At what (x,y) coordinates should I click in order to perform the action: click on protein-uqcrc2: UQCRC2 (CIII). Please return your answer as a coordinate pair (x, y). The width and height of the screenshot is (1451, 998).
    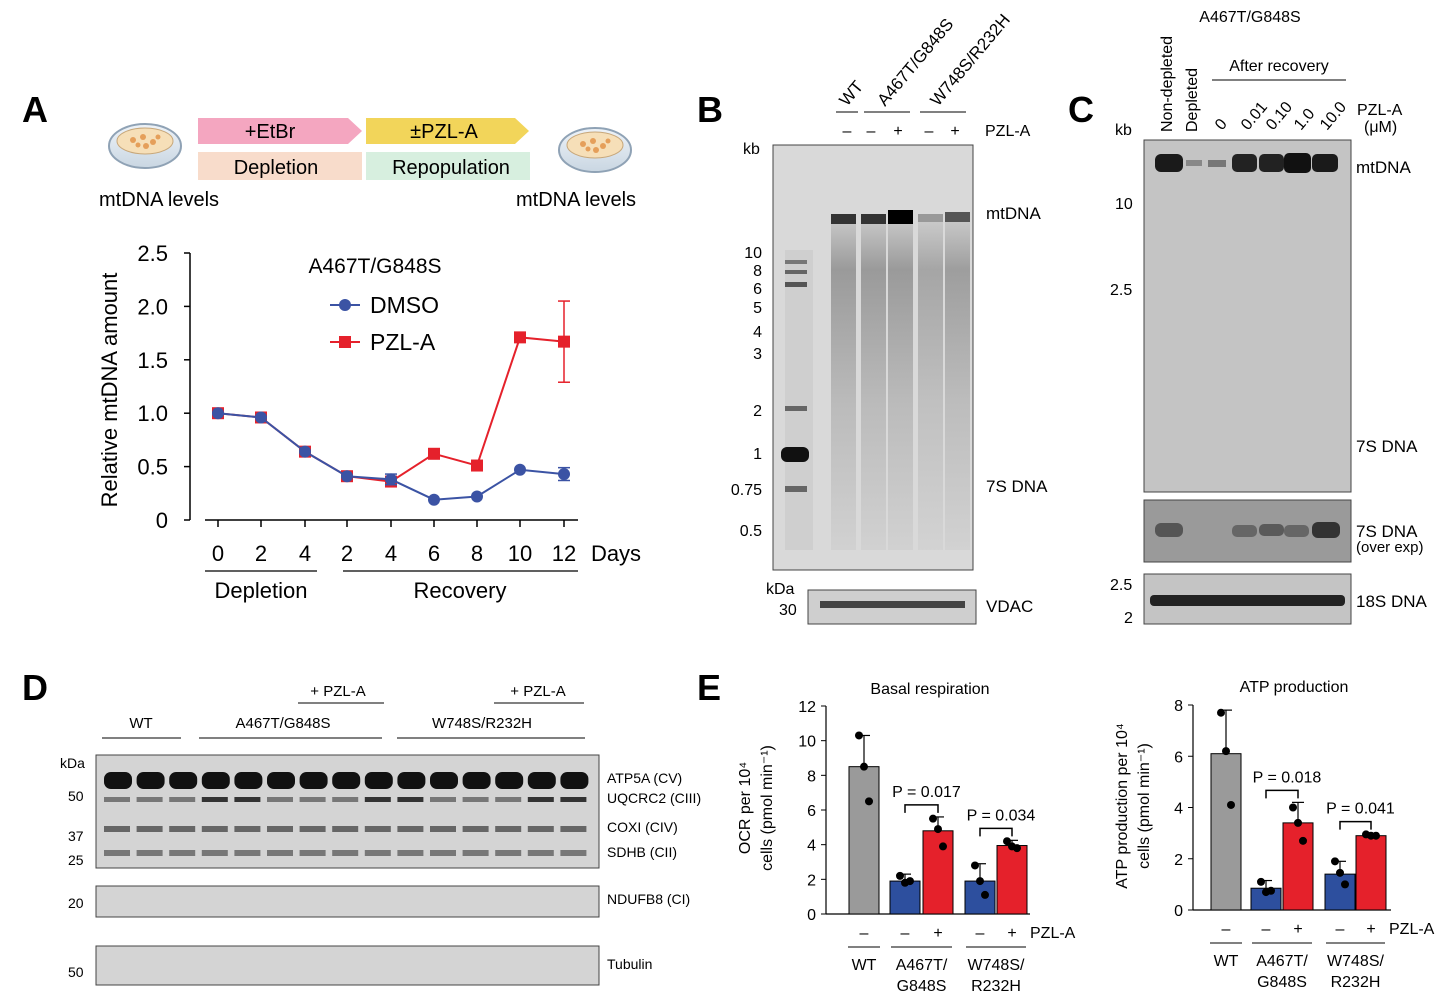
    Looking at the image, I should click on (654, 798).